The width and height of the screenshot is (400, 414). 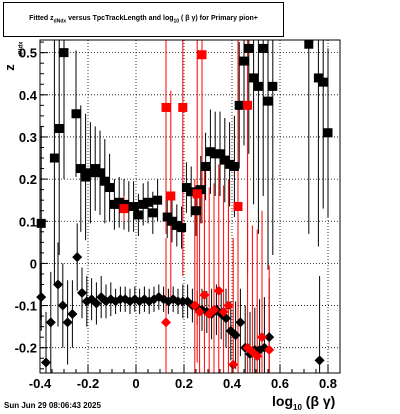 I want to click on x-tick-label: 0.4, so click(x=232, y=383).